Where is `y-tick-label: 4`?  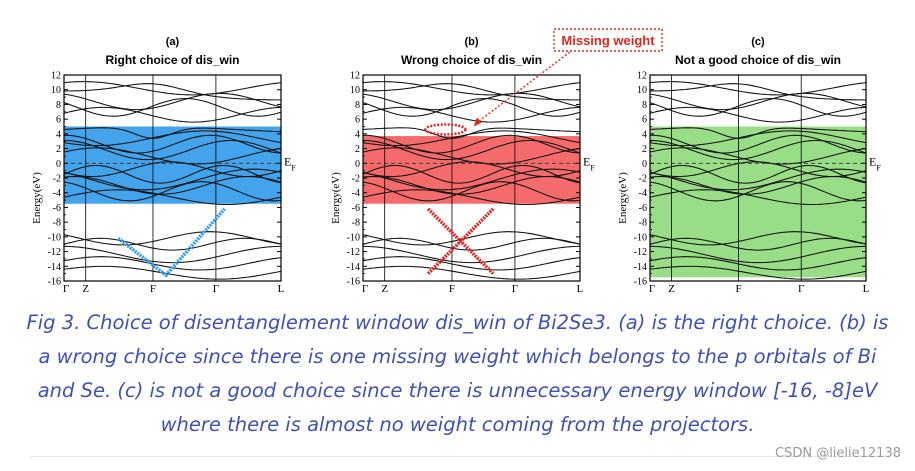 y-tick-label: 4 is located at coordinates (357, 134).